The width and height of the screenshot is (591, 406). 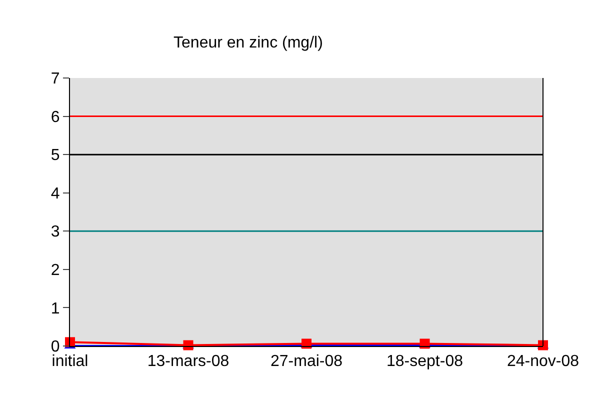 I want to click on y-tick-label: 1, so click(x=55, y=309).